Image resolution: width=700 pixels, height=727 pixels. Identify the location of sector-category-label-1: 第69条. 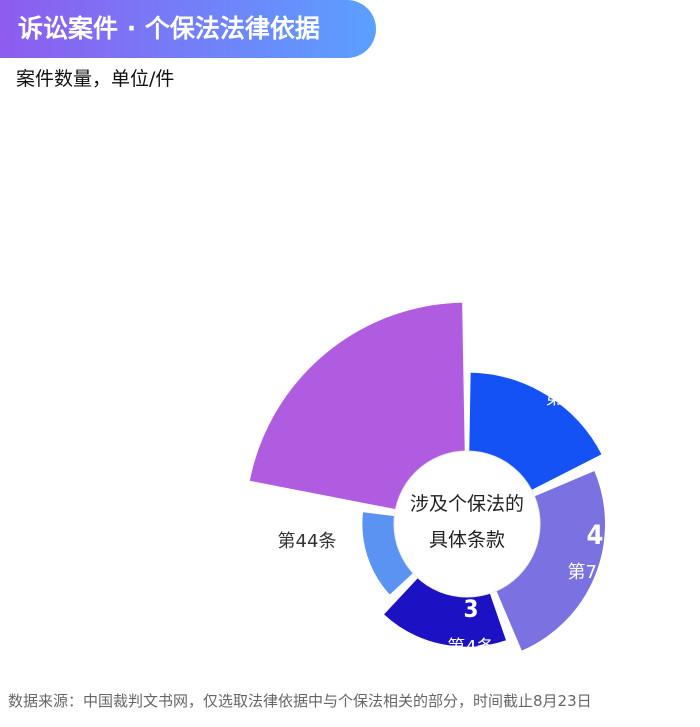
(575, 398).